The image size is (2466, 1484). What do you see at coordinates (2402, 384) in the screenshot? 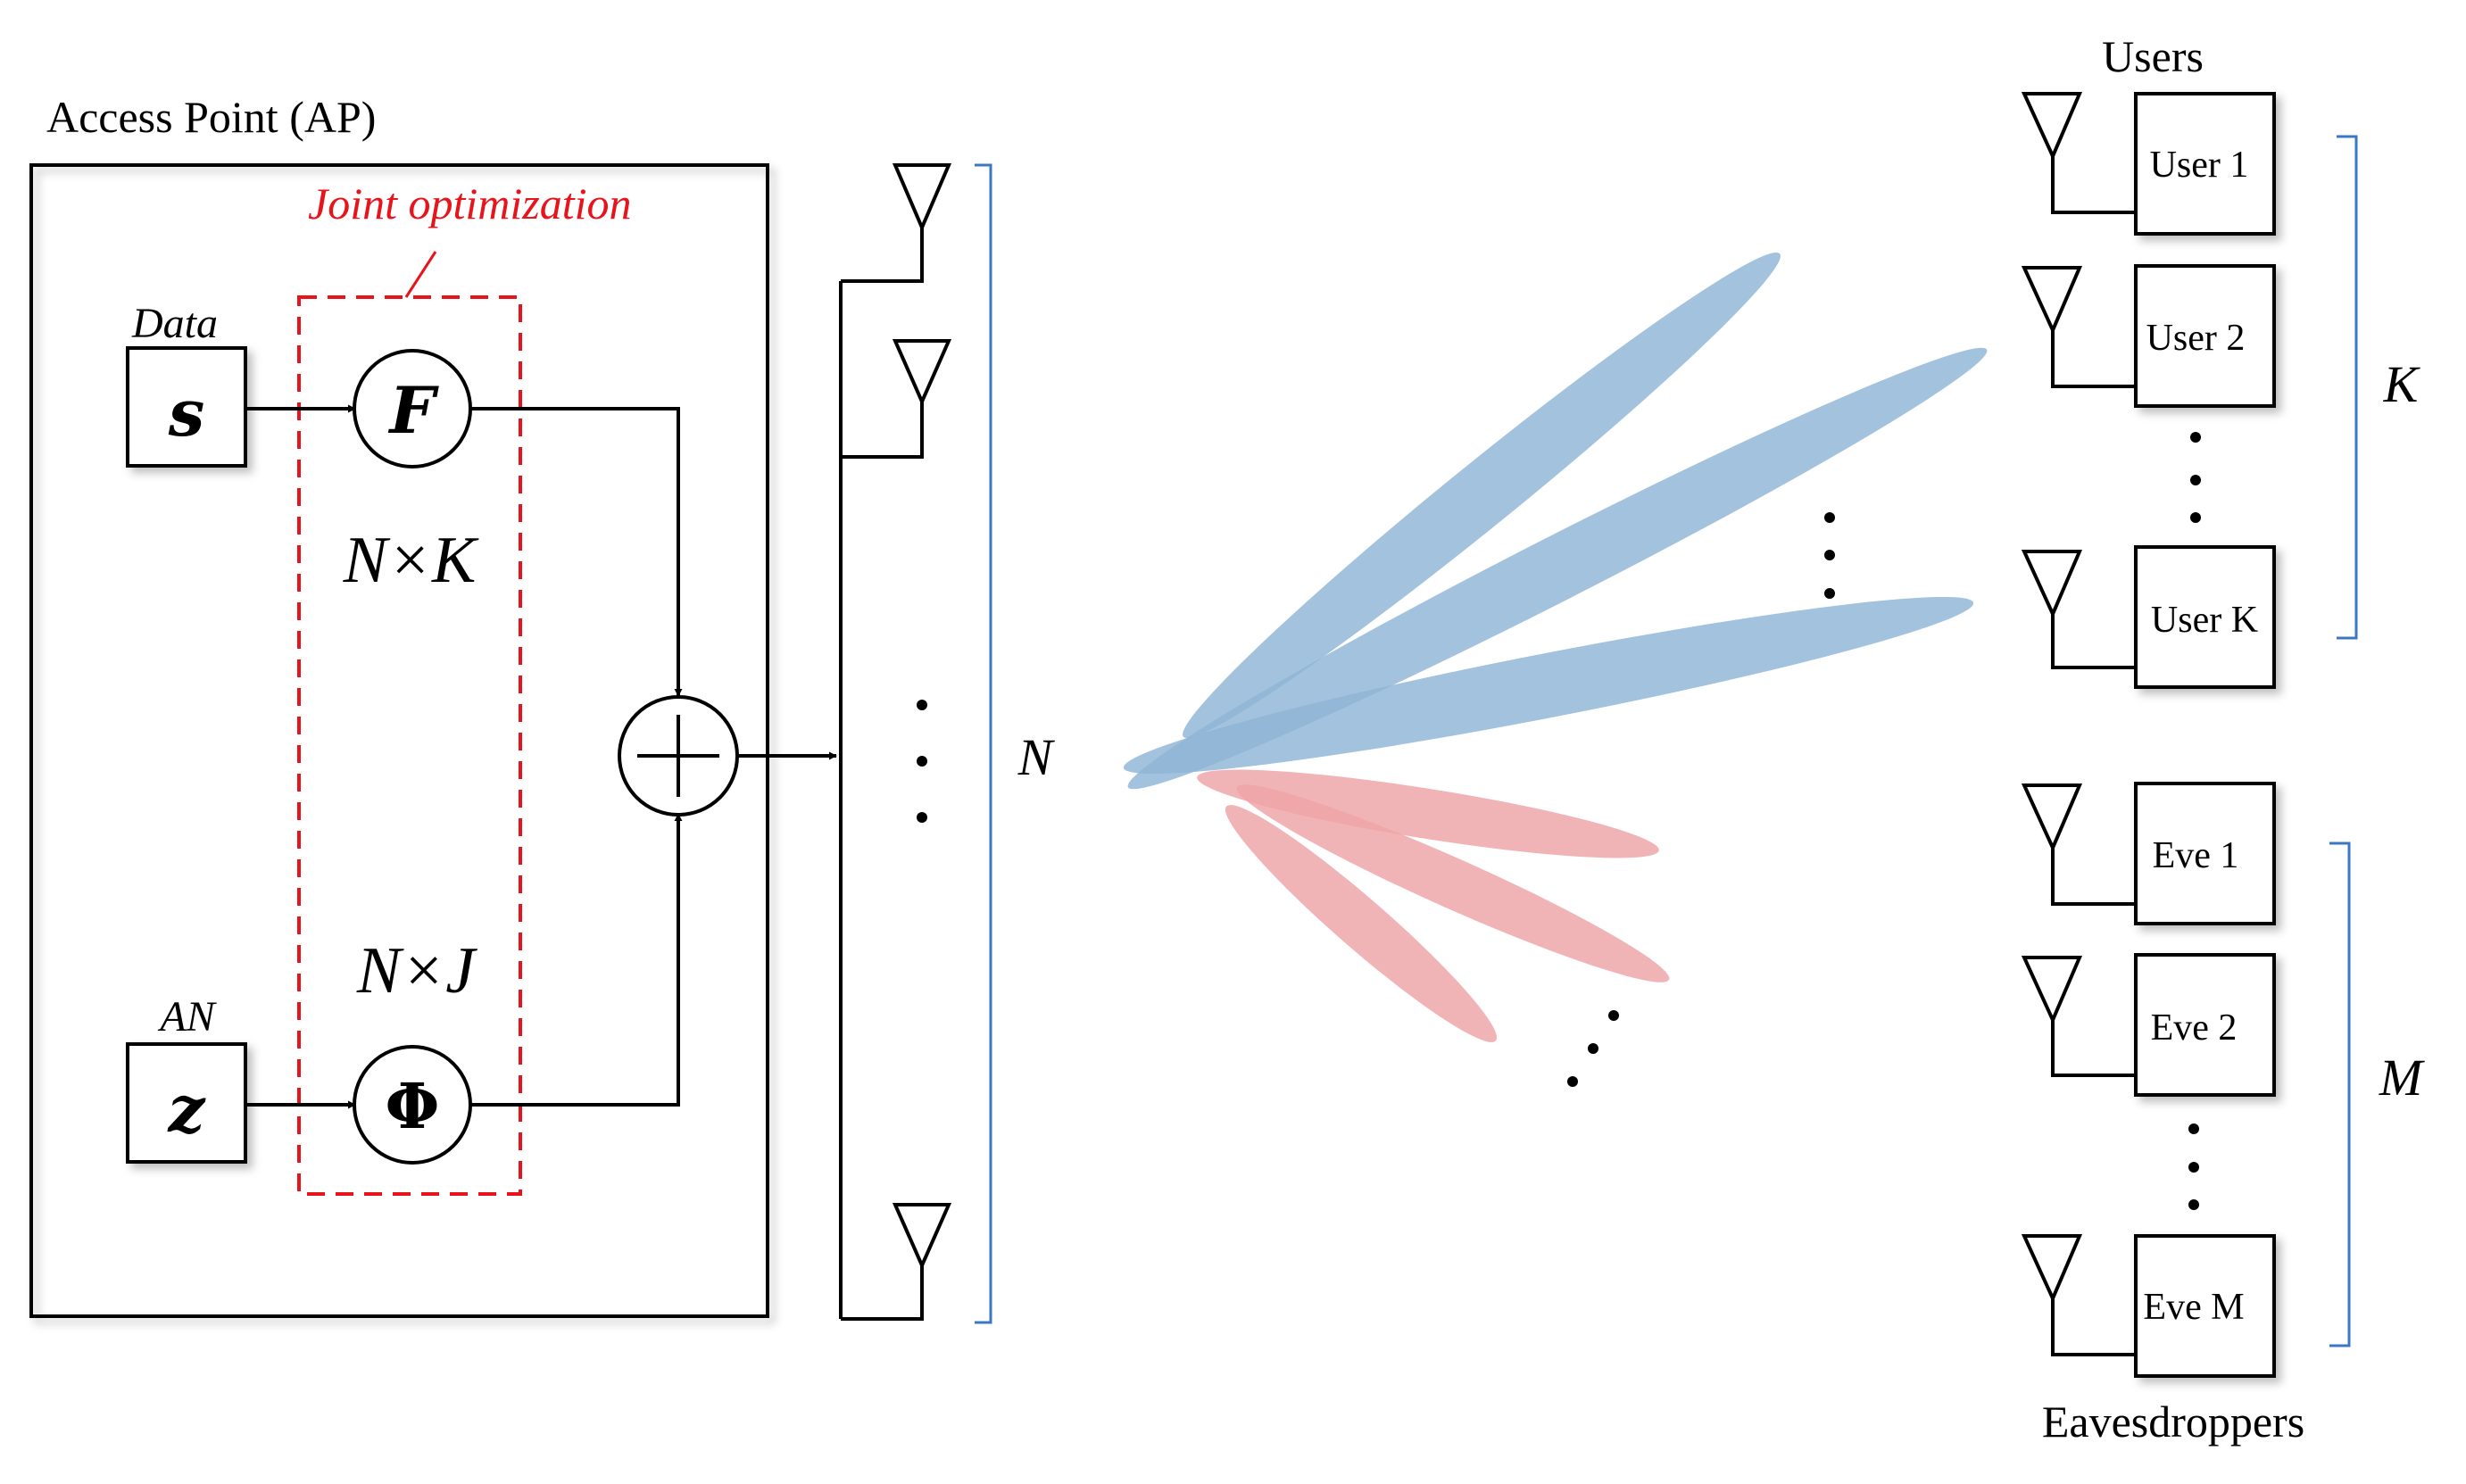
I see `users-count-k-label: K` at bounding box center [2402, 384].